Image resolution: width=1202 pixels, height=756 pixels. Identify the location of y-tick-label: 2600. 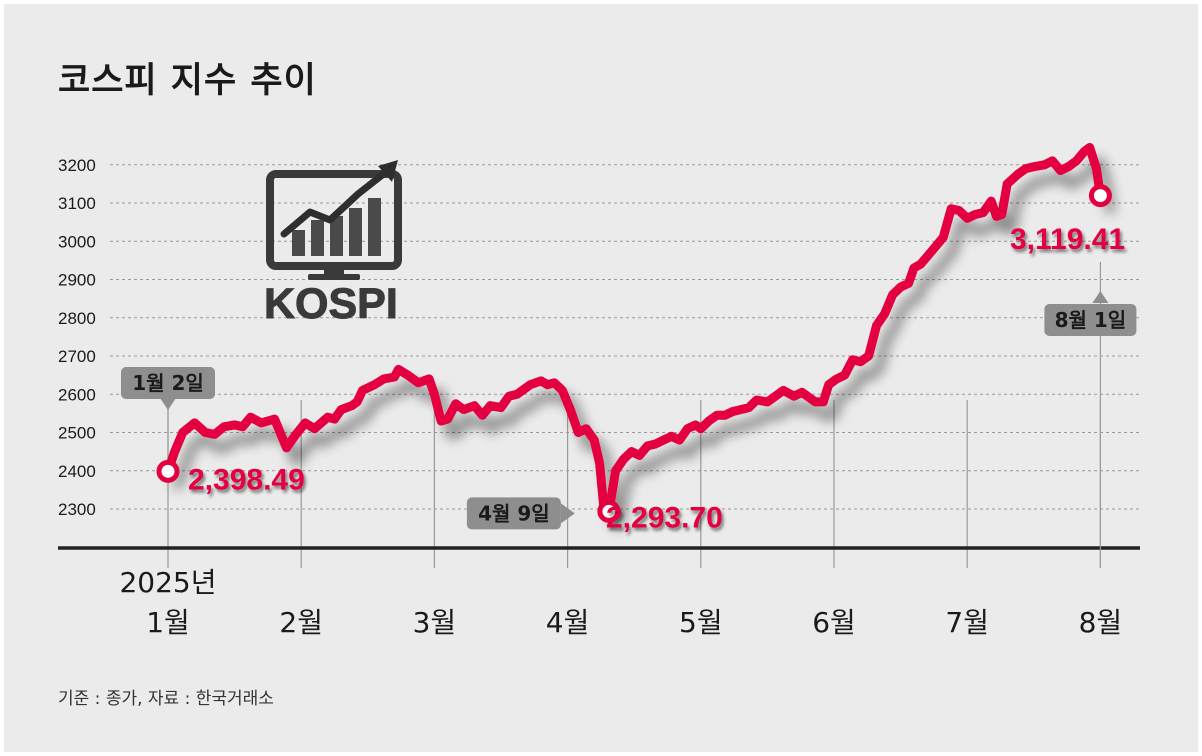
(77, 394).